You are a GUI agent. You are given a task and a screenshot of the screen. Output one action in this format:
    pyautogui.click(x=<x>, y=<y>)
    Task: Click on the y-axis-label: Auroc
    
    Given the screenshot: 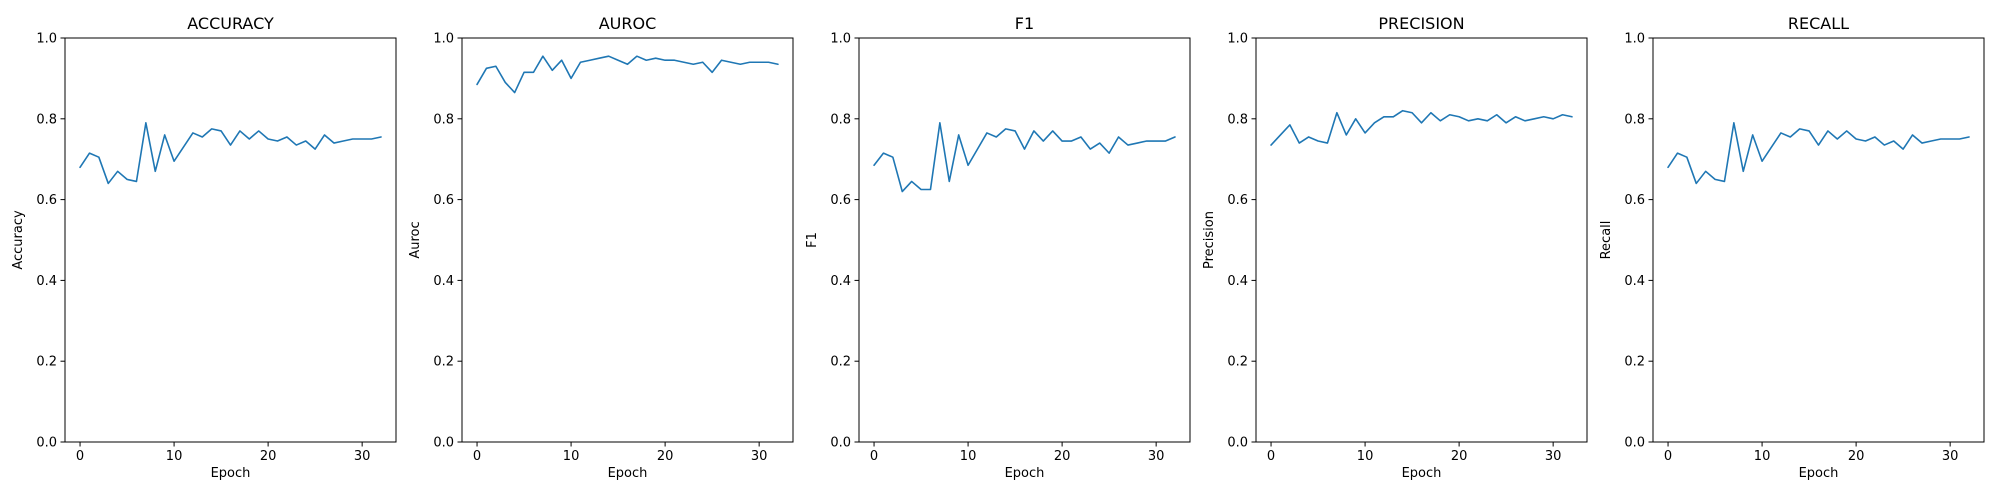 What is the action you would take?
    pyautogui.click(x=415, y=239)
    